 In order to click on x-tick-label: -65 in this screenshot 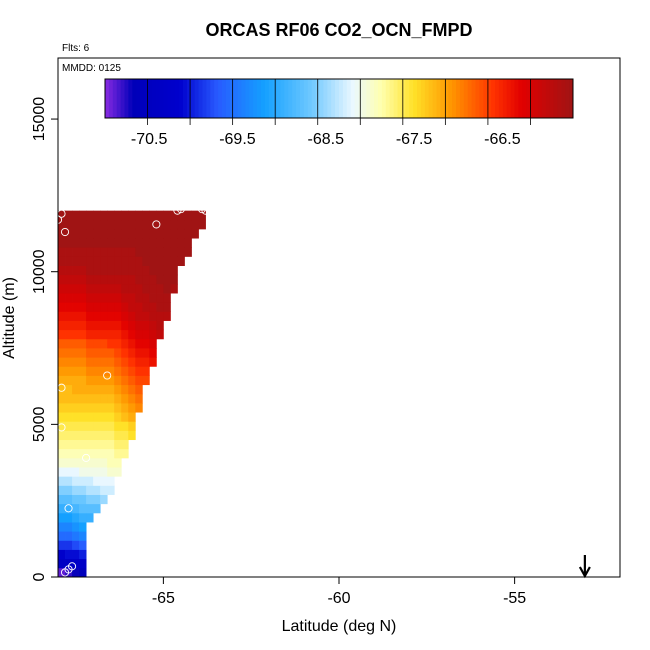, I will do `click(163, 598)`.